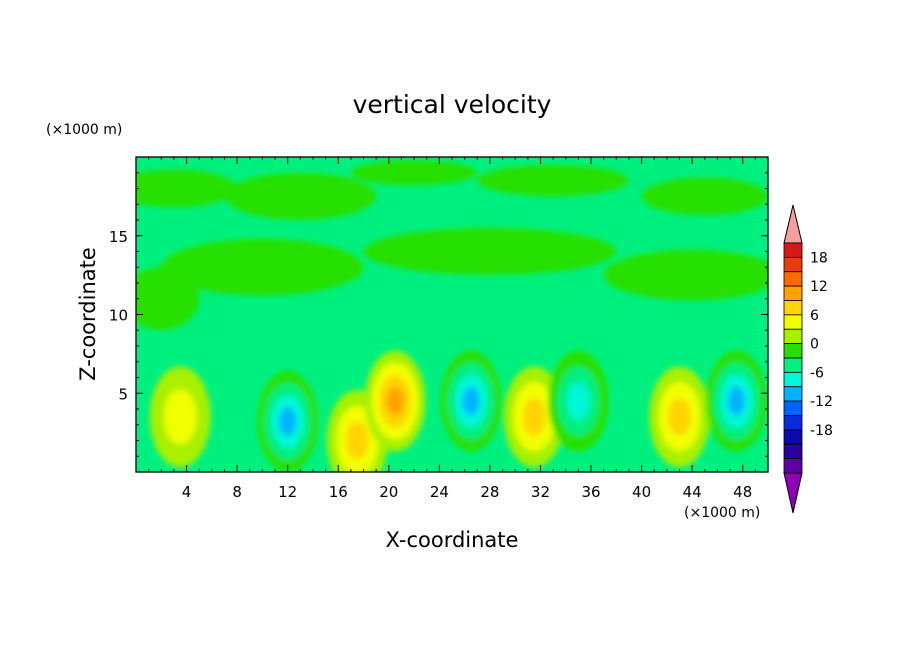 The image size is (904, 654). What do you see at coordinates (489, 492) in the screenshot?
I see `x-tick-label: 28` at bounding box center [489, 492].